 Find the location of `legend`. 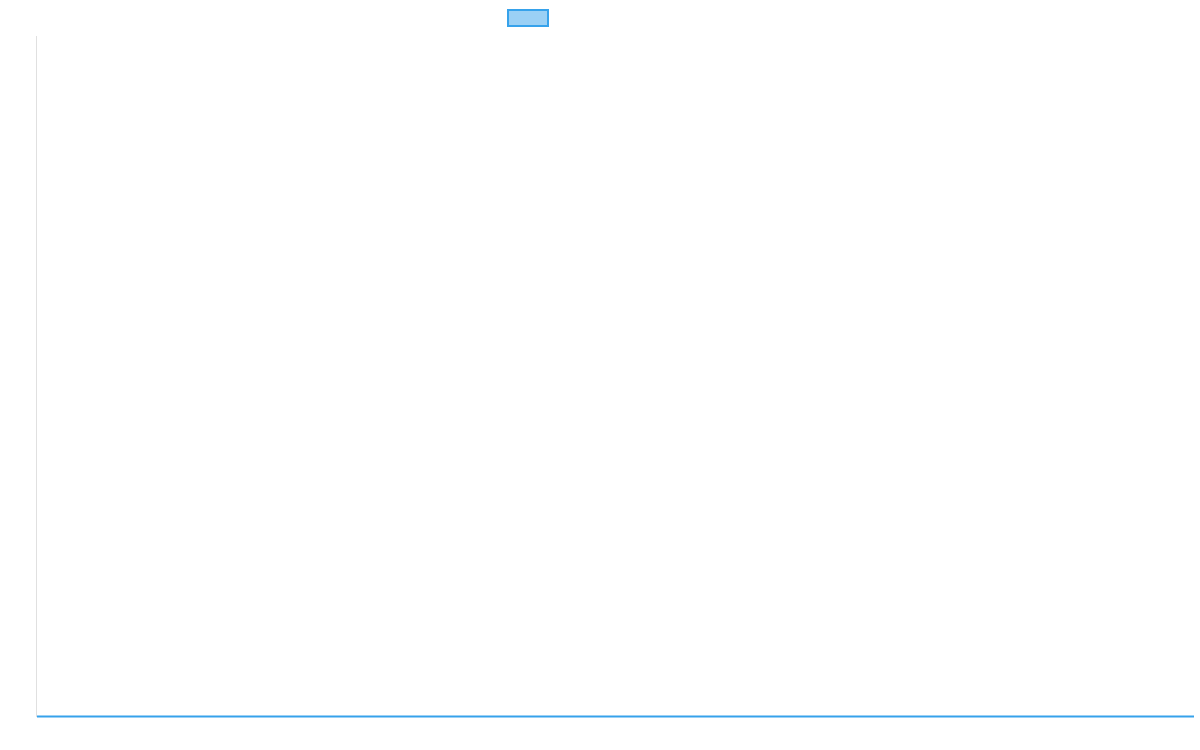

legend is located at coordinates (528, 18).